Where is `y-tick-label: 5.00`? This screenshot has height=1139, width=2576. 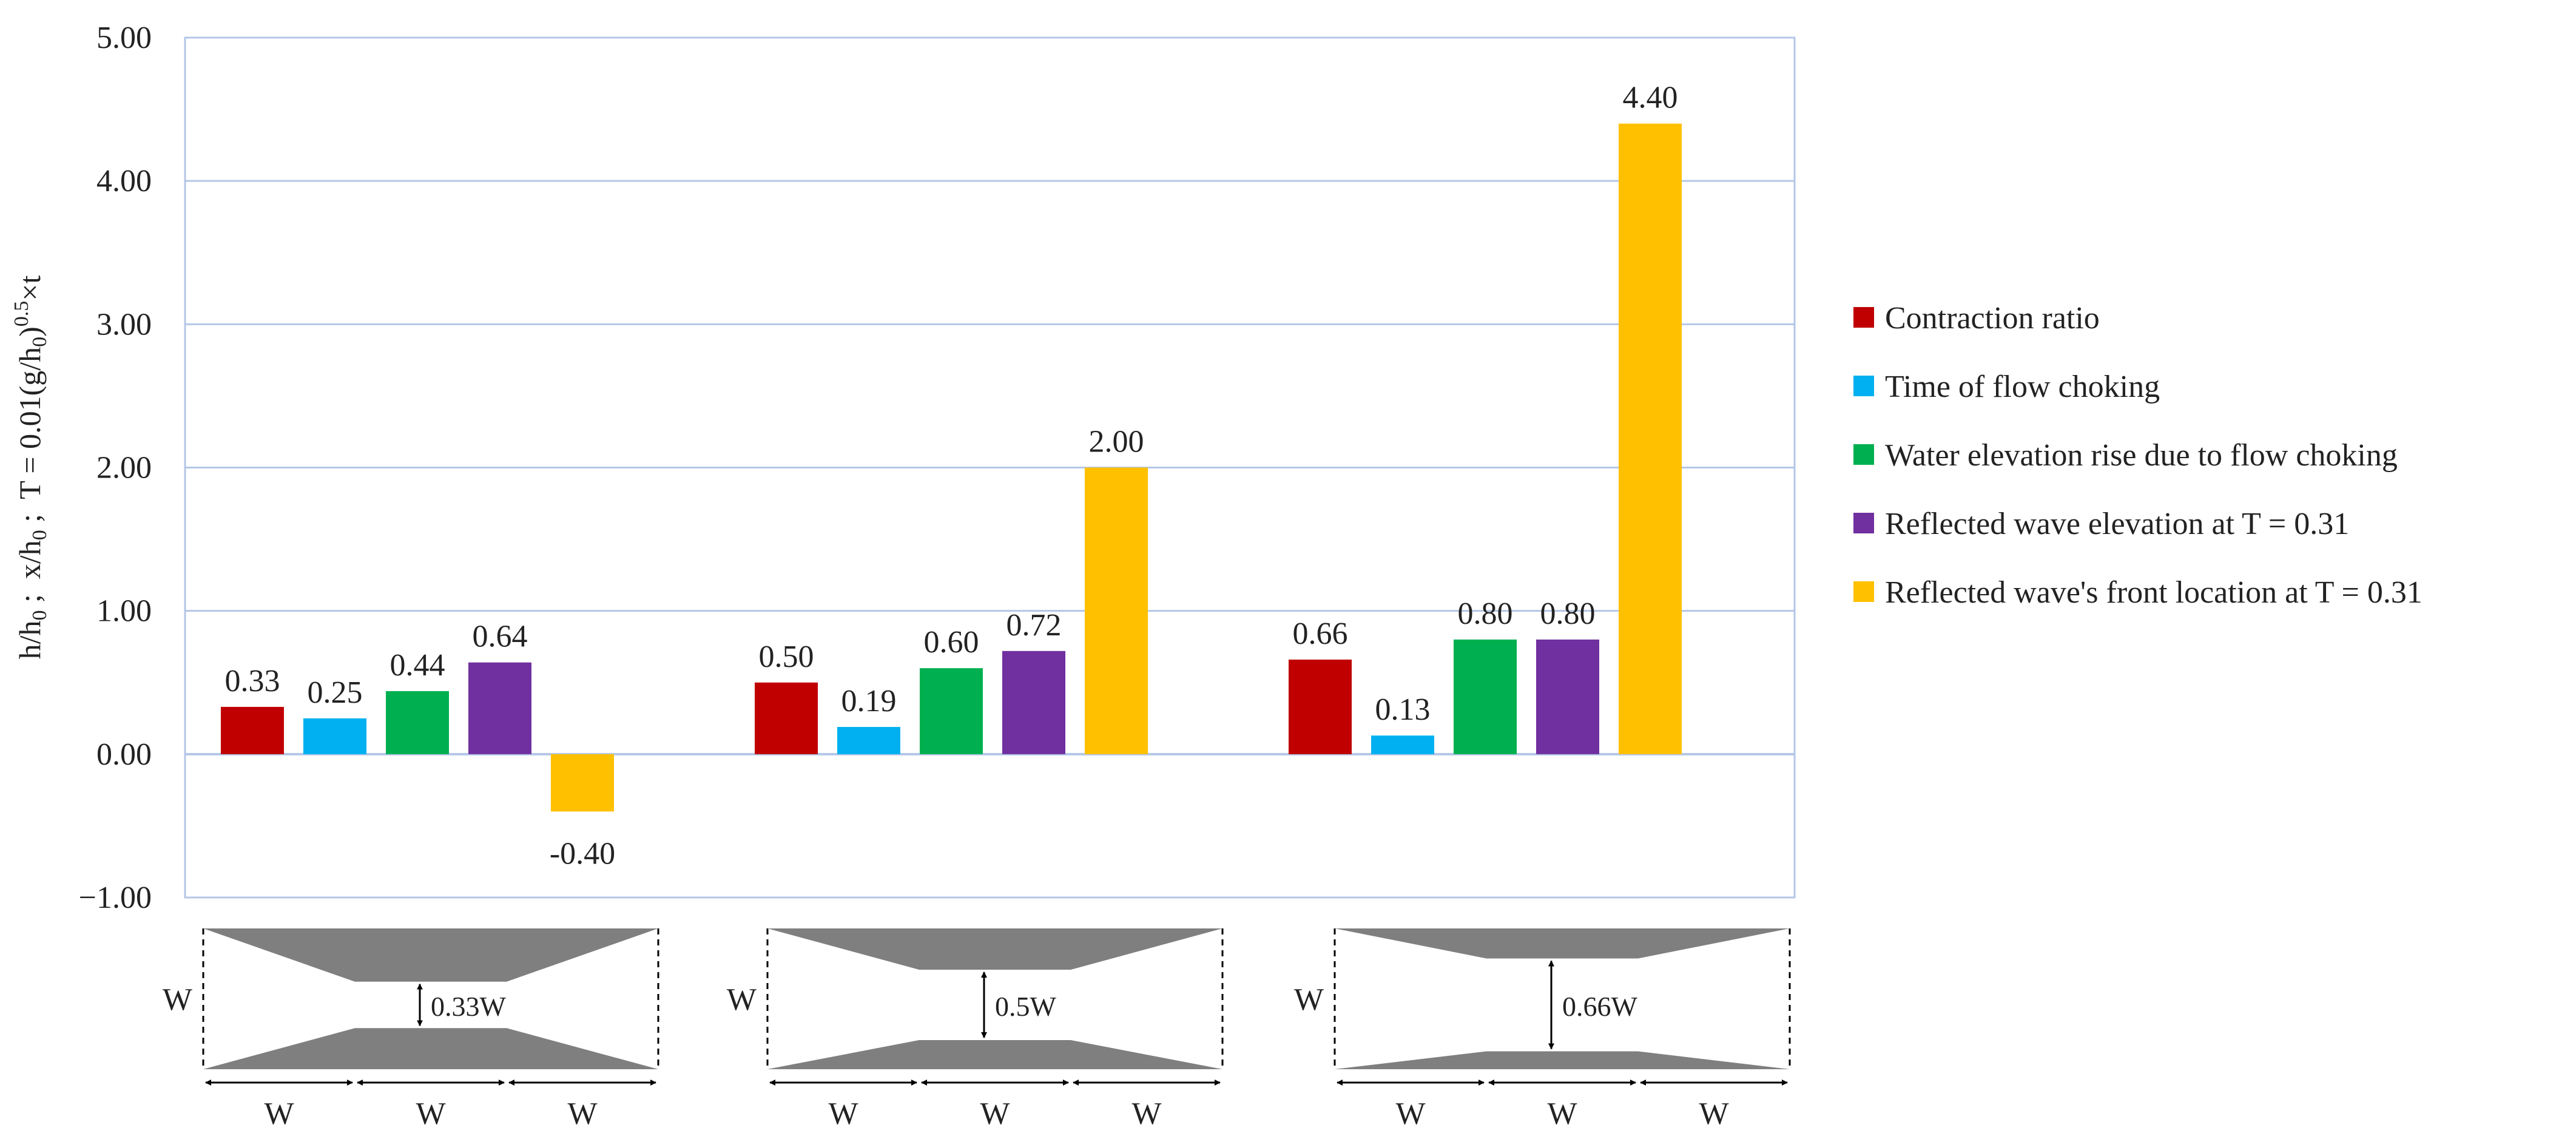
y-tick-label: 5.00 is located at coordinates (124, 38).